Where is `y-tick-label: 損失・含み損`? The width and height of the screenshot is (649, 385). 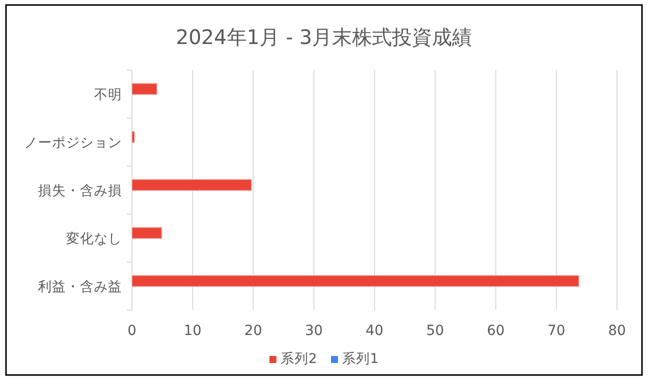 y-tick-label: 損失・含み損 is located at coordinates (80, 191).